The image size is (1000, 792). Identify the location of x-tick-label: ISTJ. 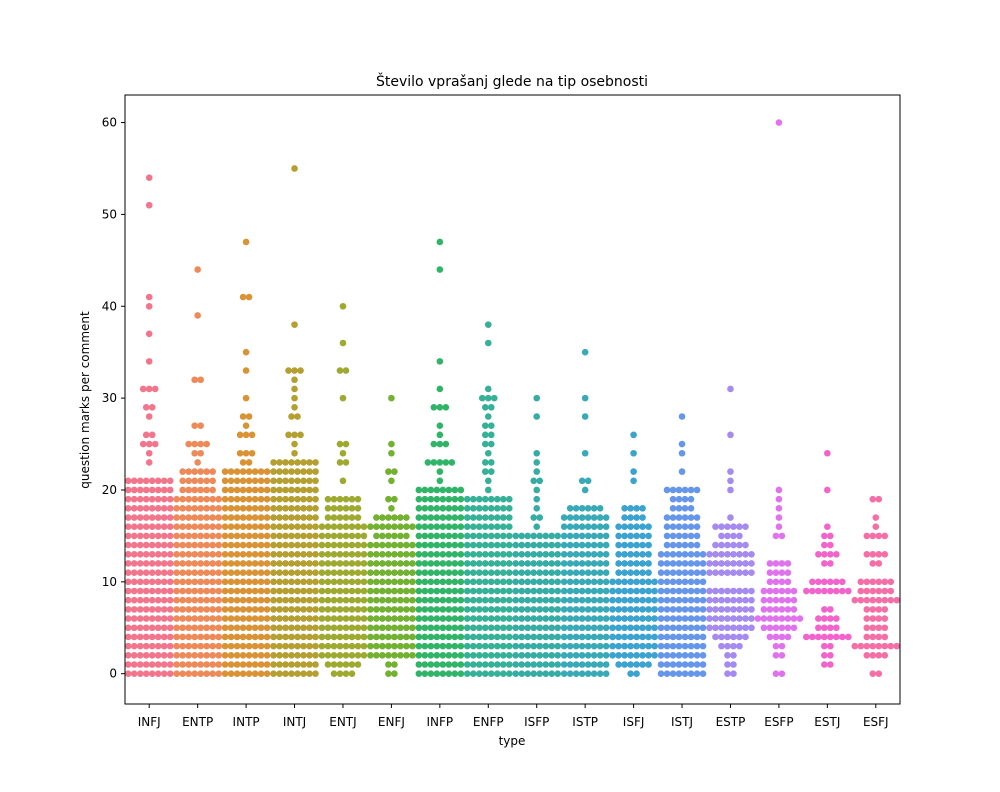
(682, 722).